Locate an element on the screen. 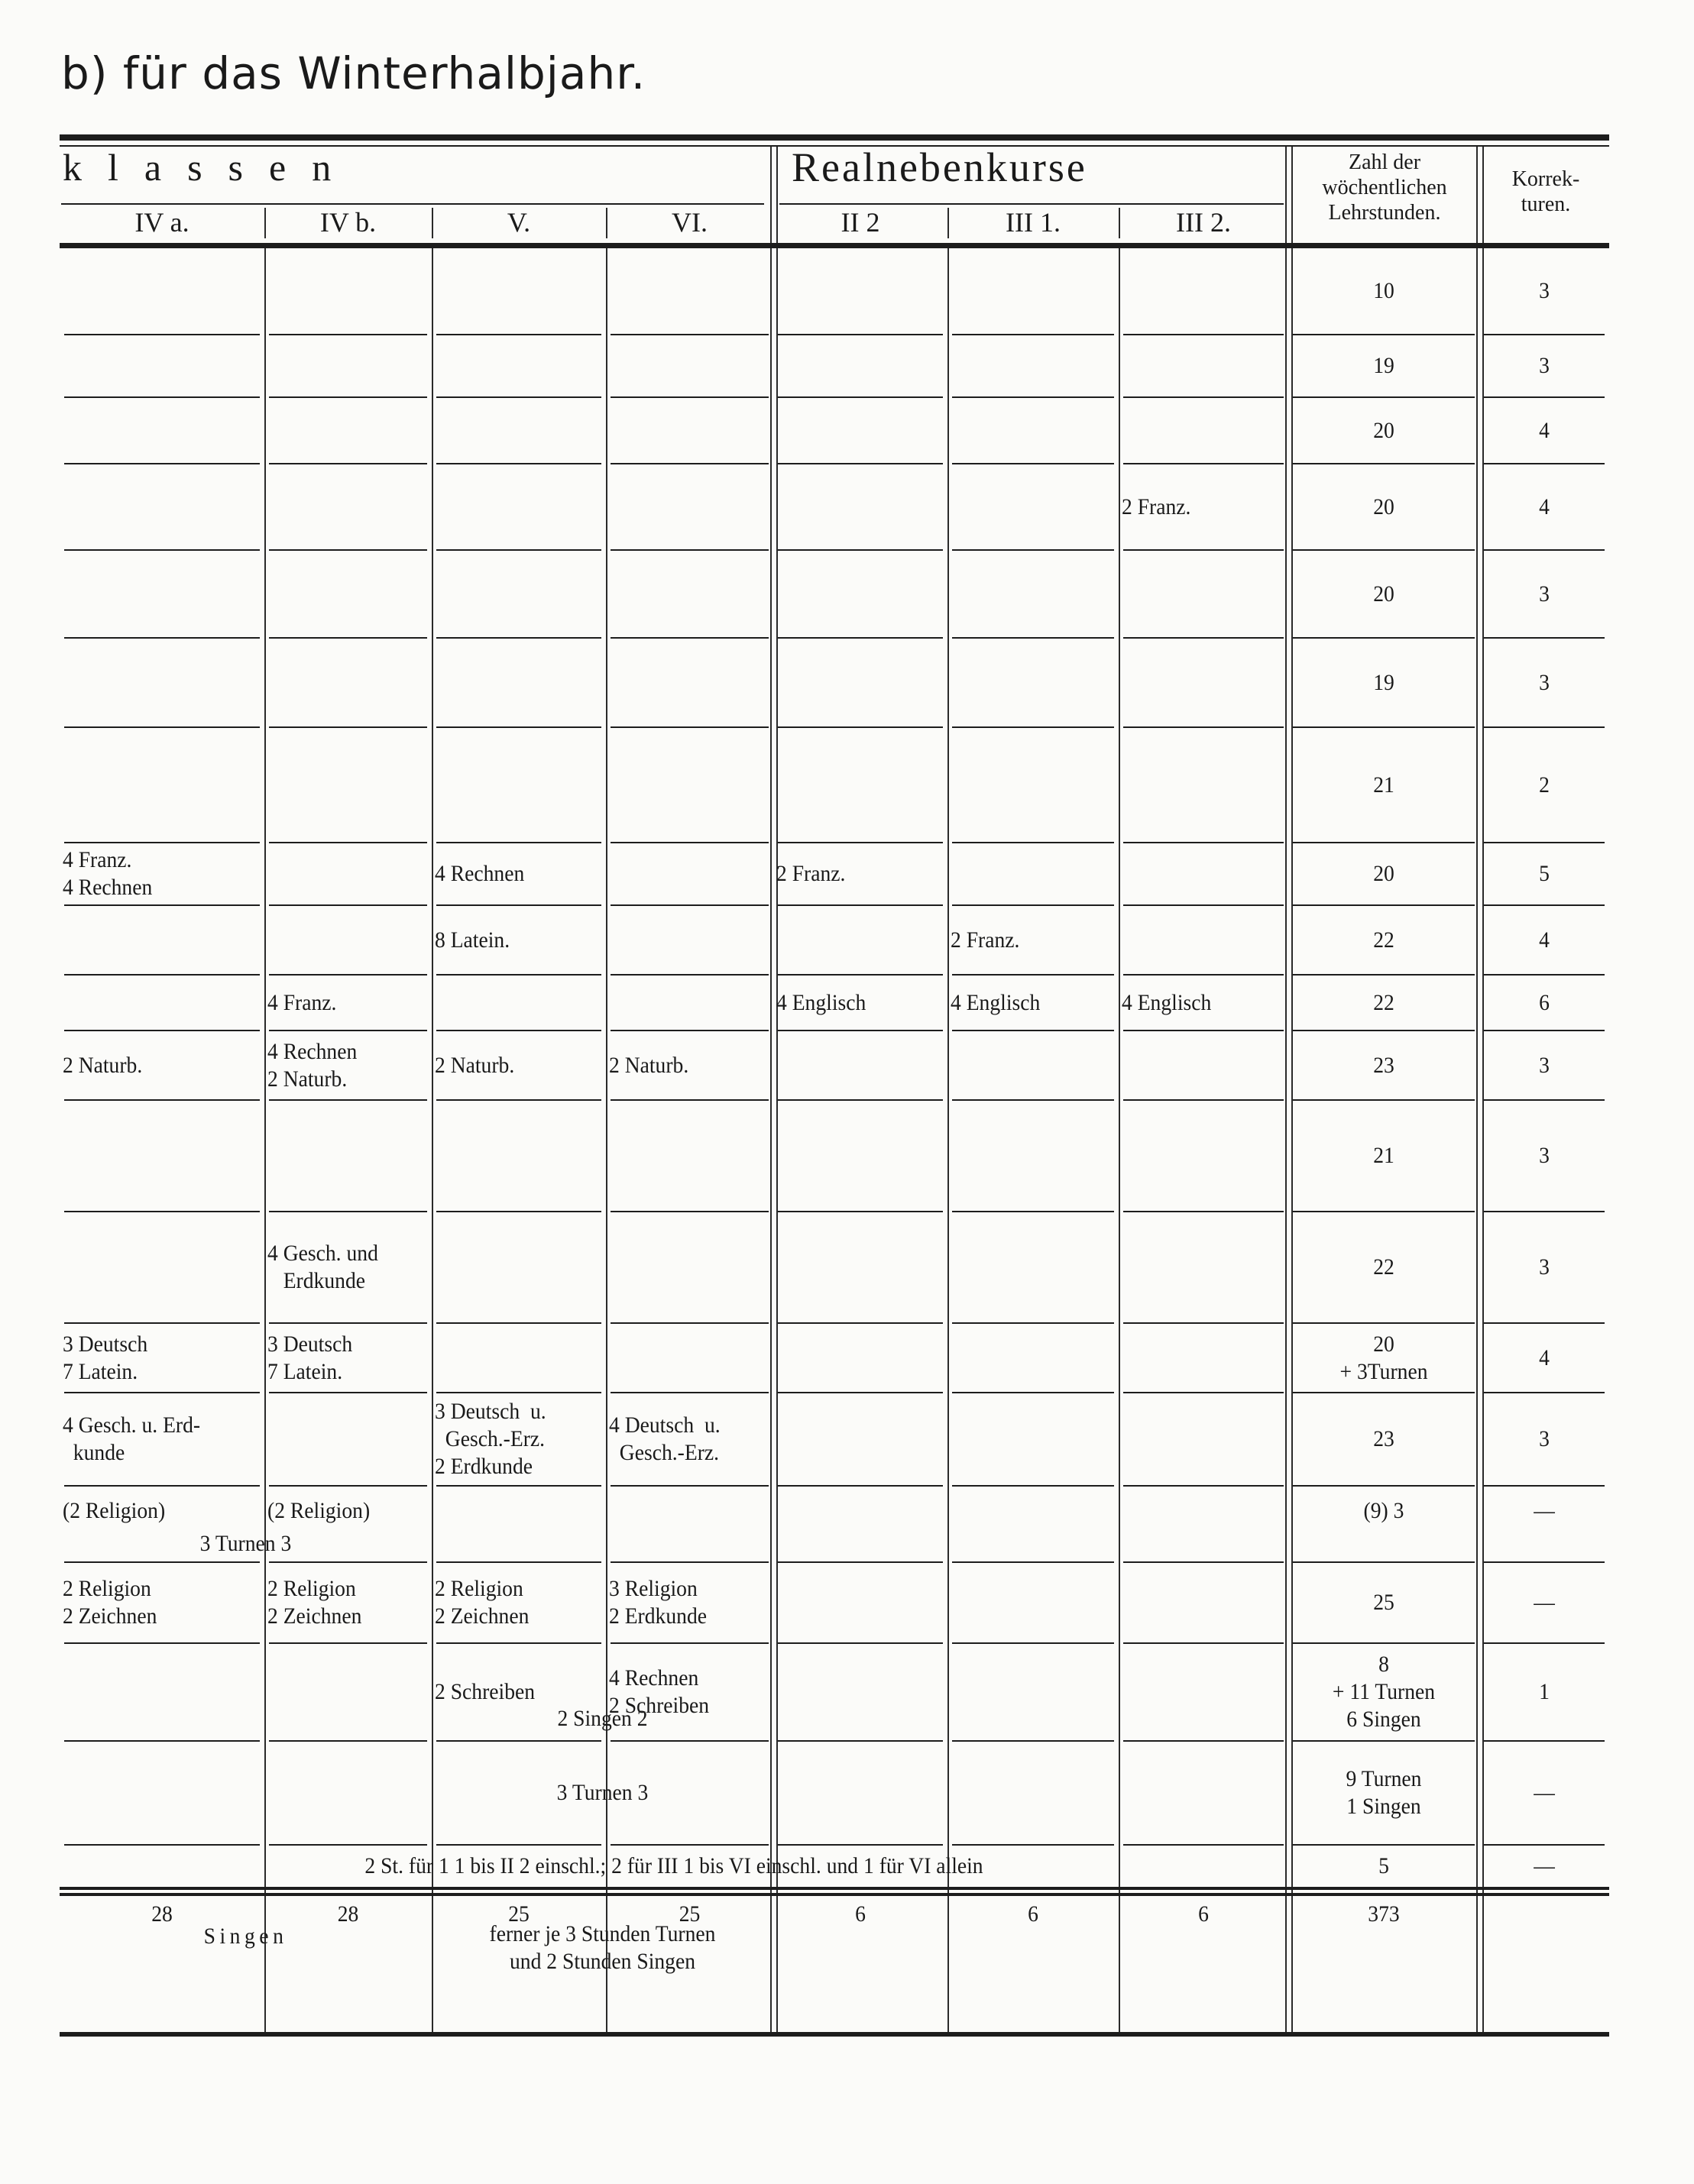 The width and height of the screenshot is (1694, 2184). cell-line: 4 Gesch. u. Erd- is located at coordinates (132, 1425).